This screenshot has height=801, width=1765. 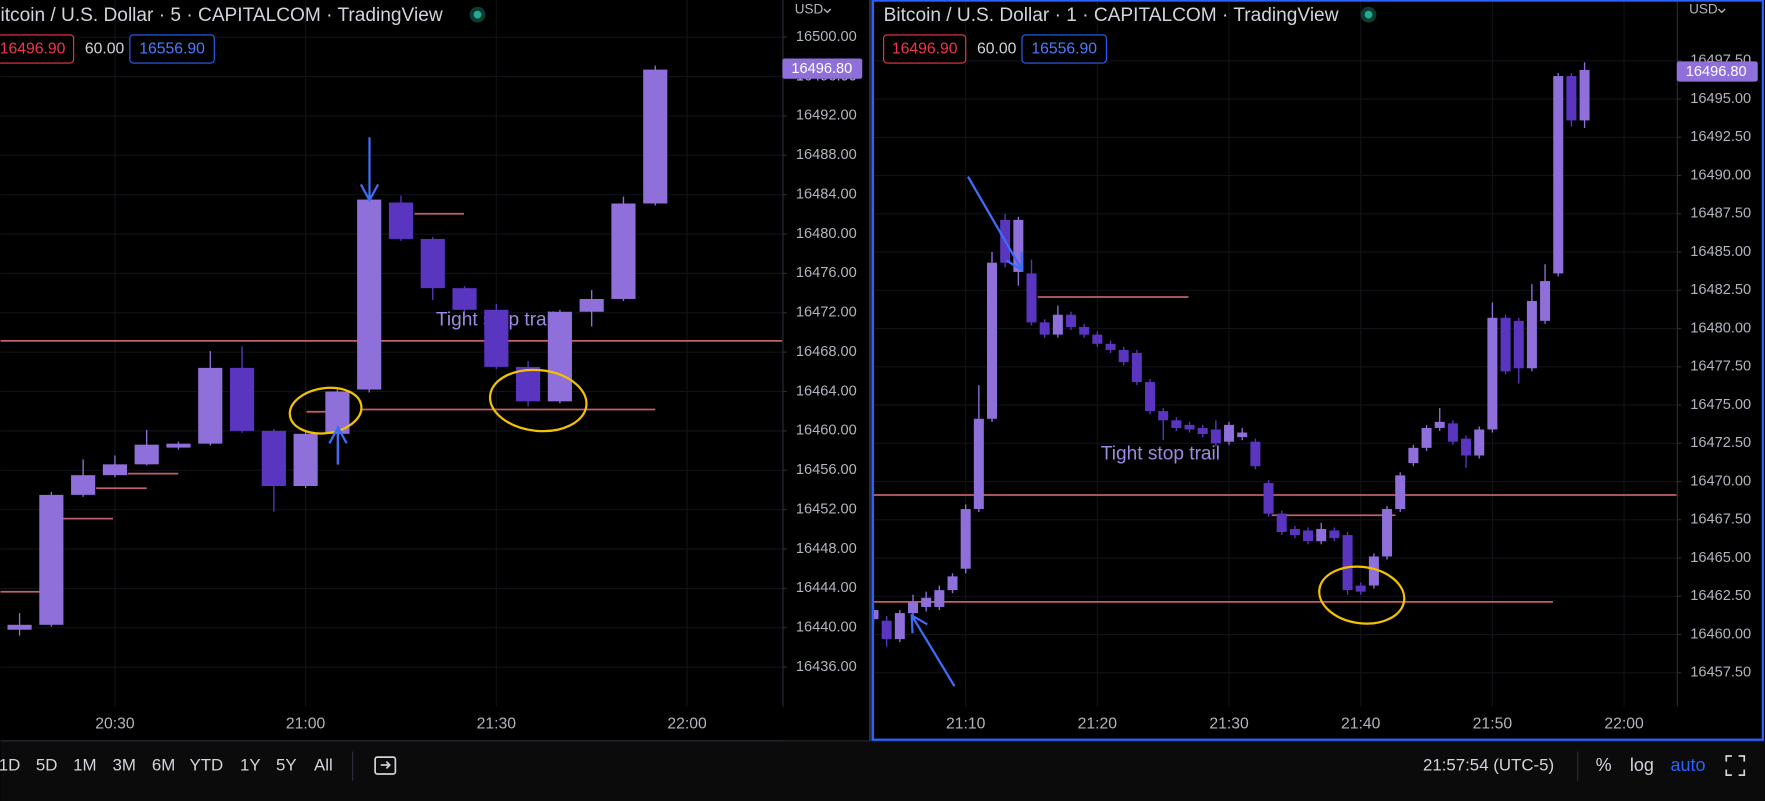 I want to click on y-tick-label: 16460.00, so click(x=1720, y=634).